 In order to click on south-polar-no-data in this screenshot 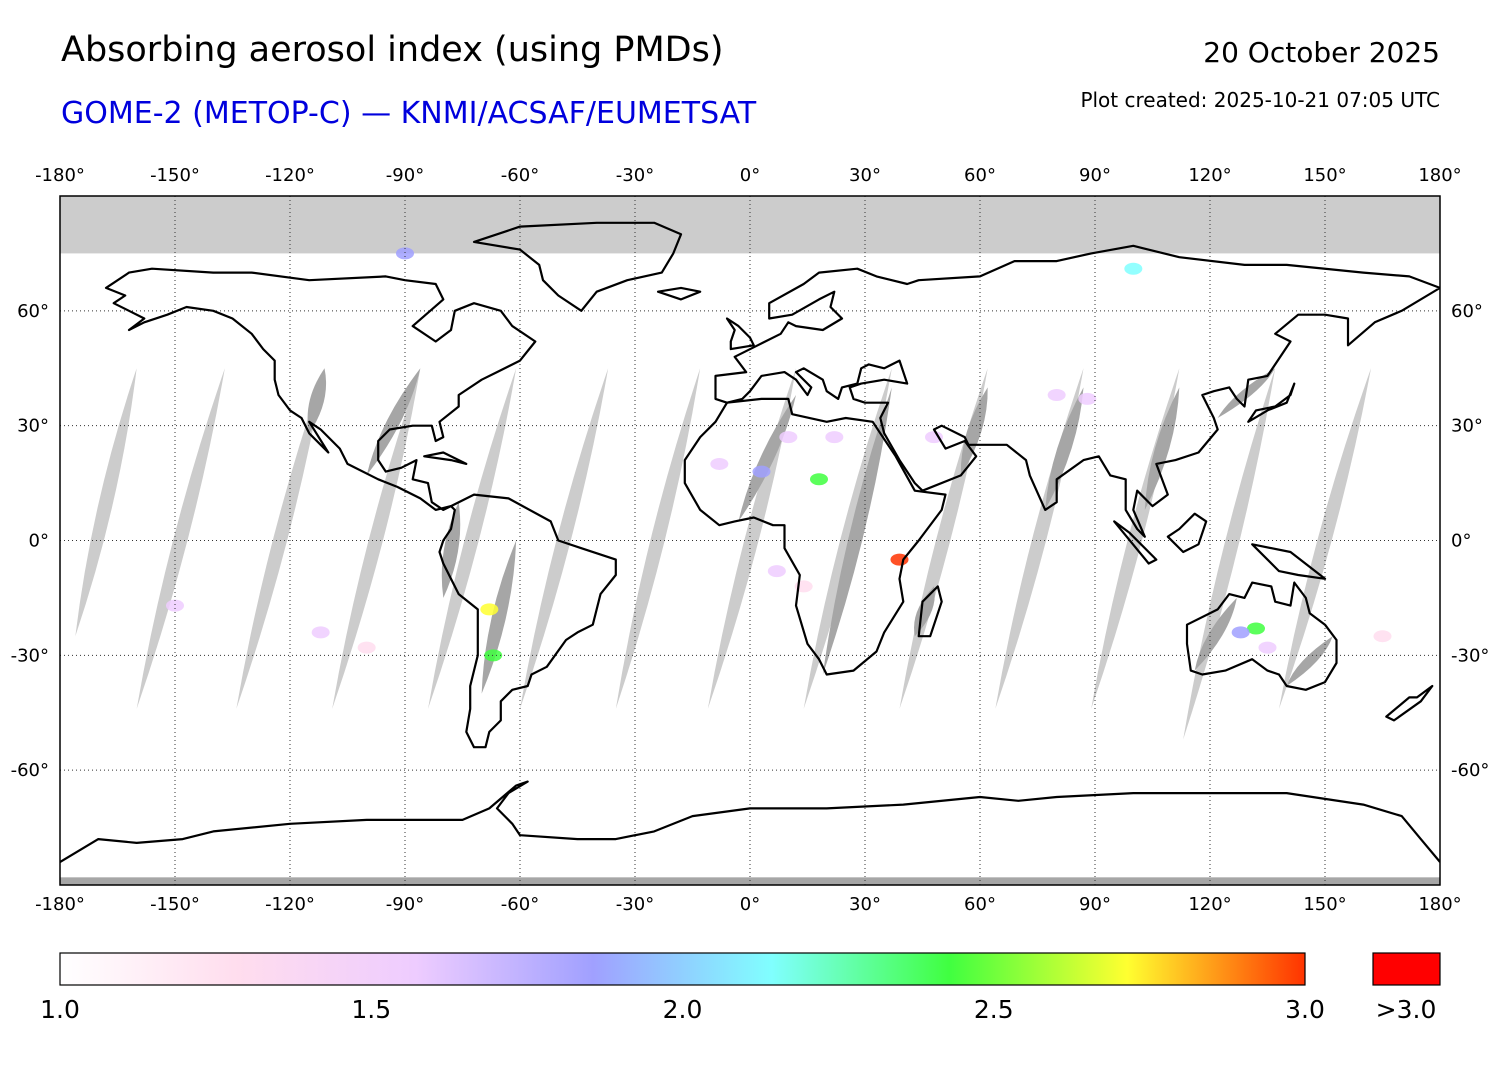, I will do `click(750, 881)`.